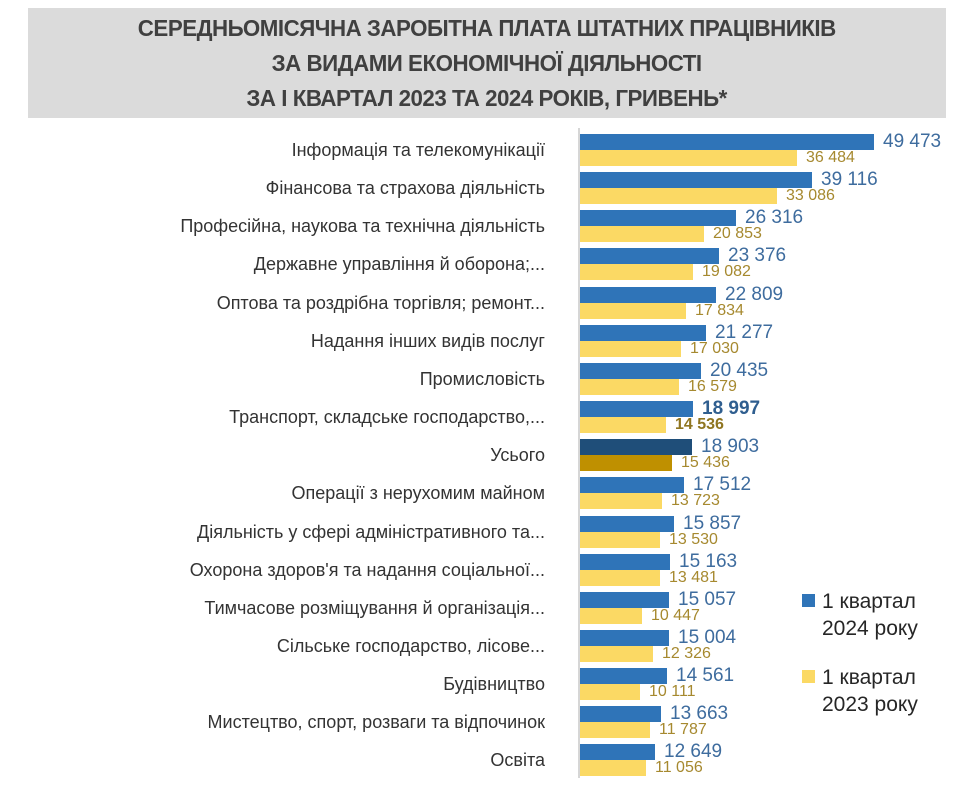 This screenshot has height=785, width=974. I want to click on category-axis-line, so click(579, 453).